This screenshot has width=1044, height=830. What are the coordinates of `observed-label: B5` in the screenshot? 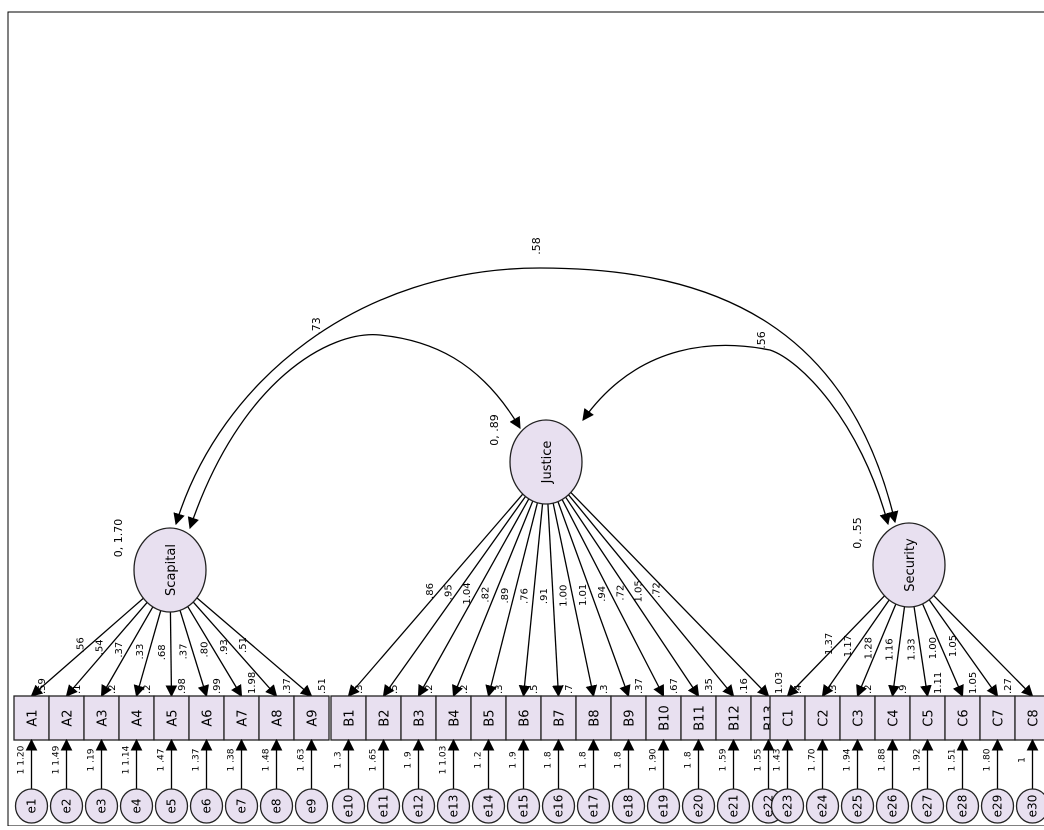 It's located at (490, 717).